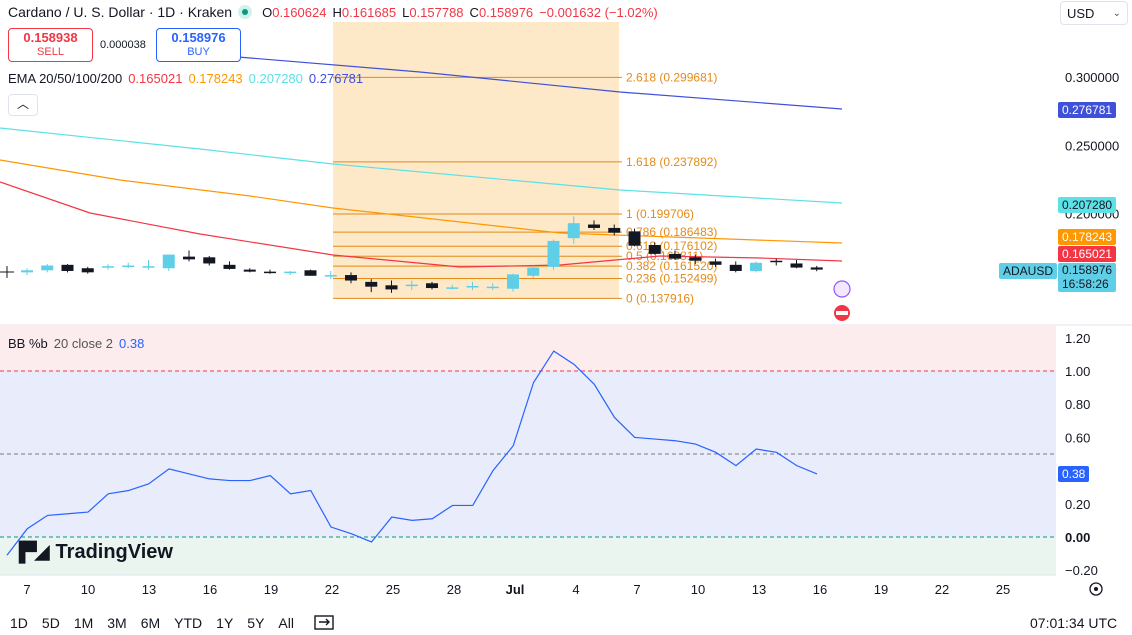  I want to click on low-value: 0.157788, so click(436, 12).